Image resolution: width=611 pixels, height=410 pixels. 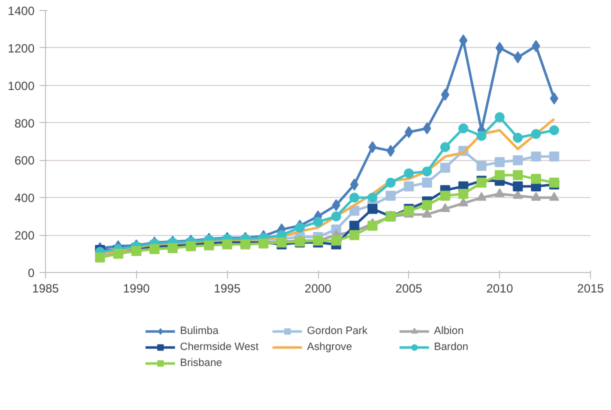 I want to click on y-tick-label: 1200, so click(x=21, y=48).